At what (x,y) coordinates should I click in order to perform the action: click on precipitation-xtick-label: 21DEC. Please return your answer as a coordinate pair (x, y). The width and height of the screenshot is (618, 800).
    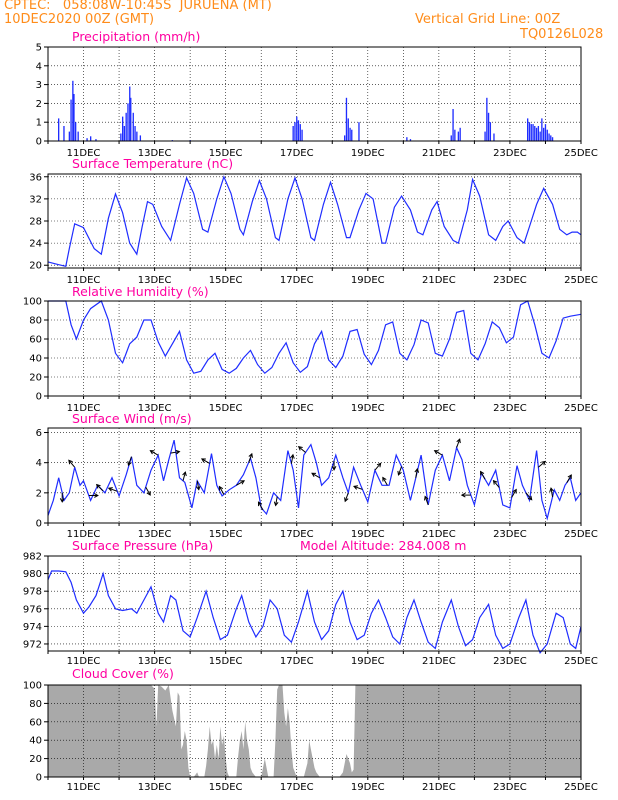
    Looking at the image, I should click on (439, 153).